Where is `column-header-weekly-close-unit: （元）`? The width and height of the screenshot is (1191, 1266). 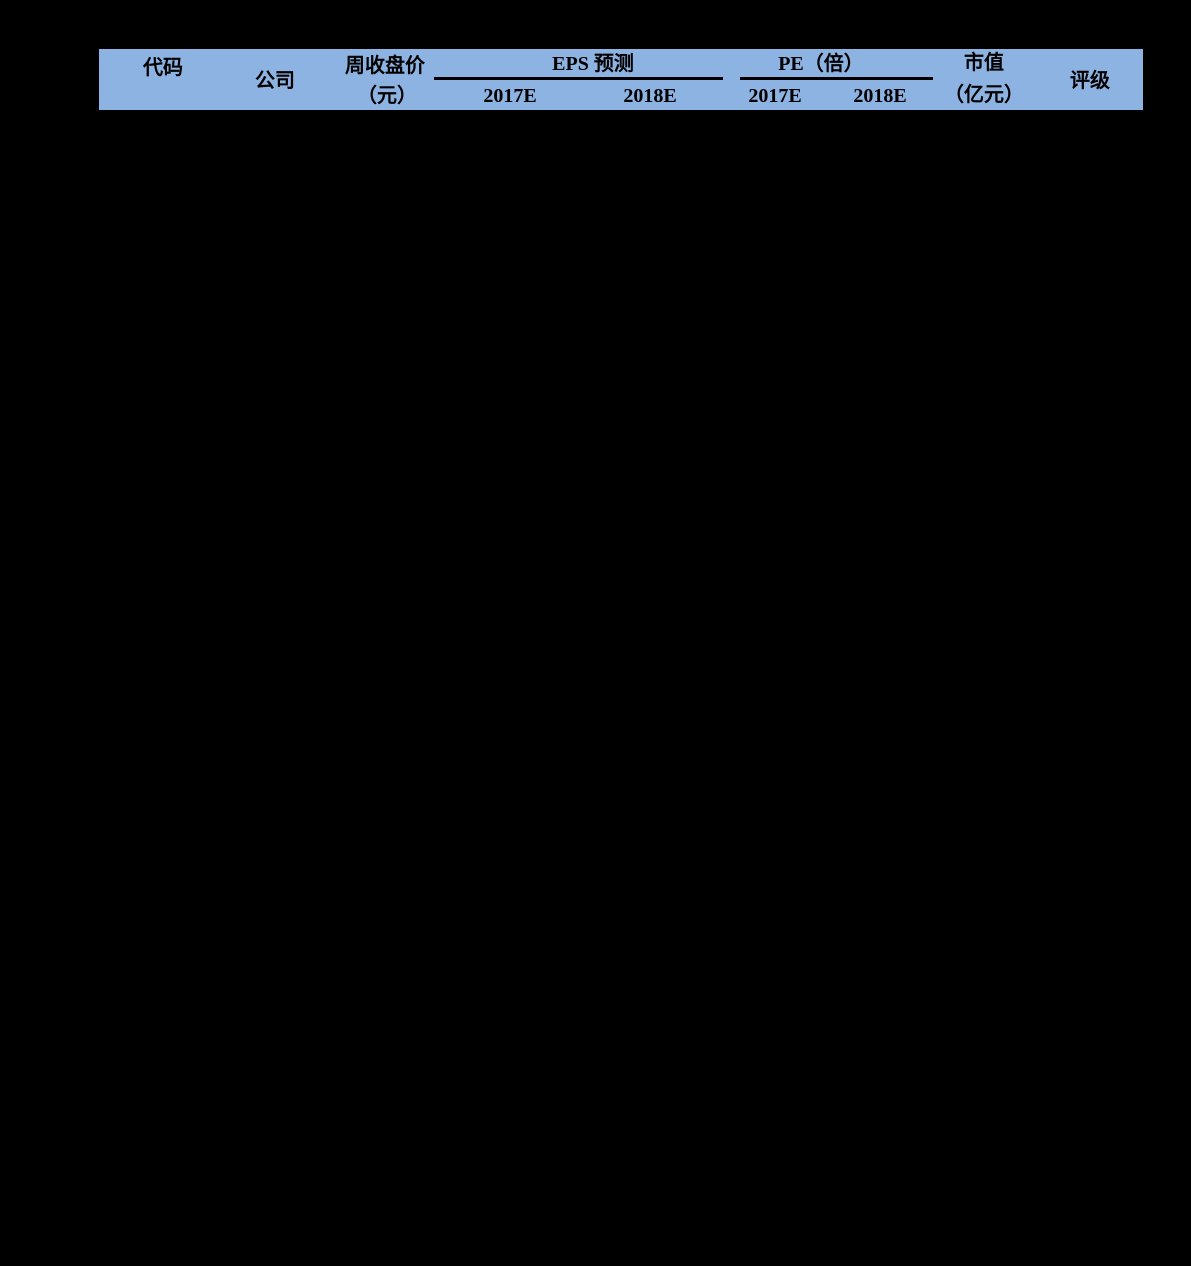 column-header-weekly-close-unit: （元） is located at coordinates (387, 96).